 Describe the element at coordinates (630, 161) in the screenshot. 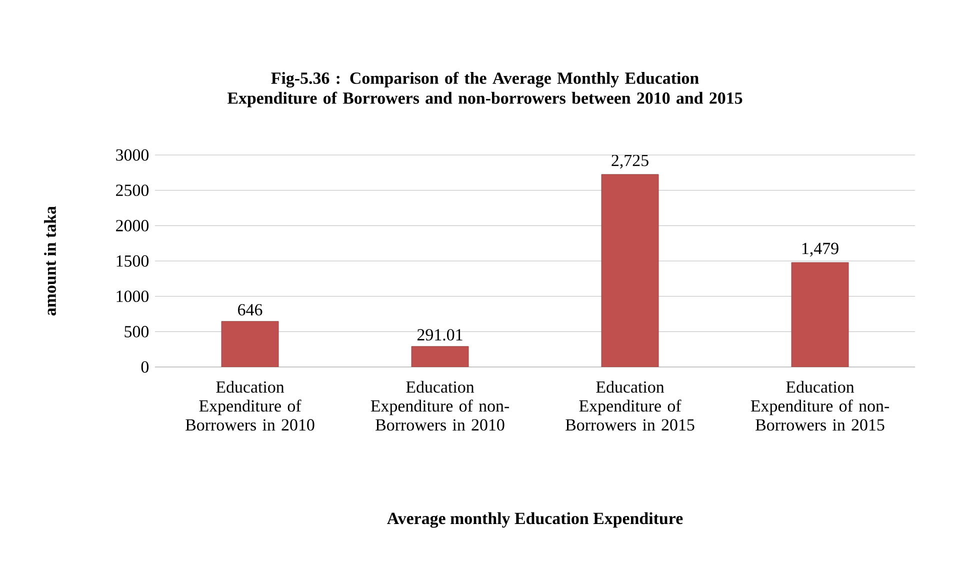

I see `data-label: 2,725` at that location.